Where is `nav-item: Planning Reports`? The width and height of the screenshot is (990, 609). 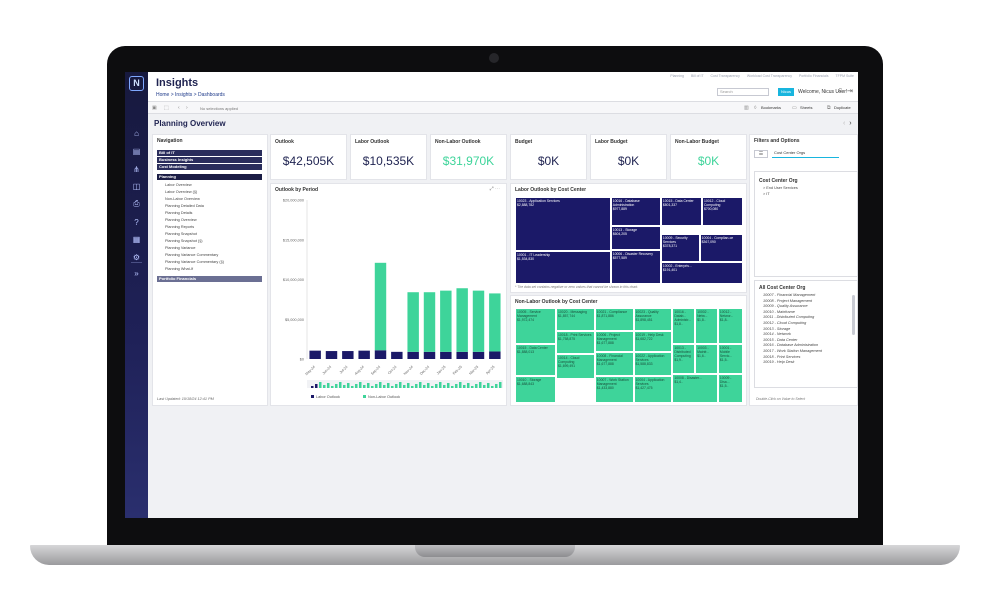 nav-item: Planning Reports is located at coordinates (180, 227).